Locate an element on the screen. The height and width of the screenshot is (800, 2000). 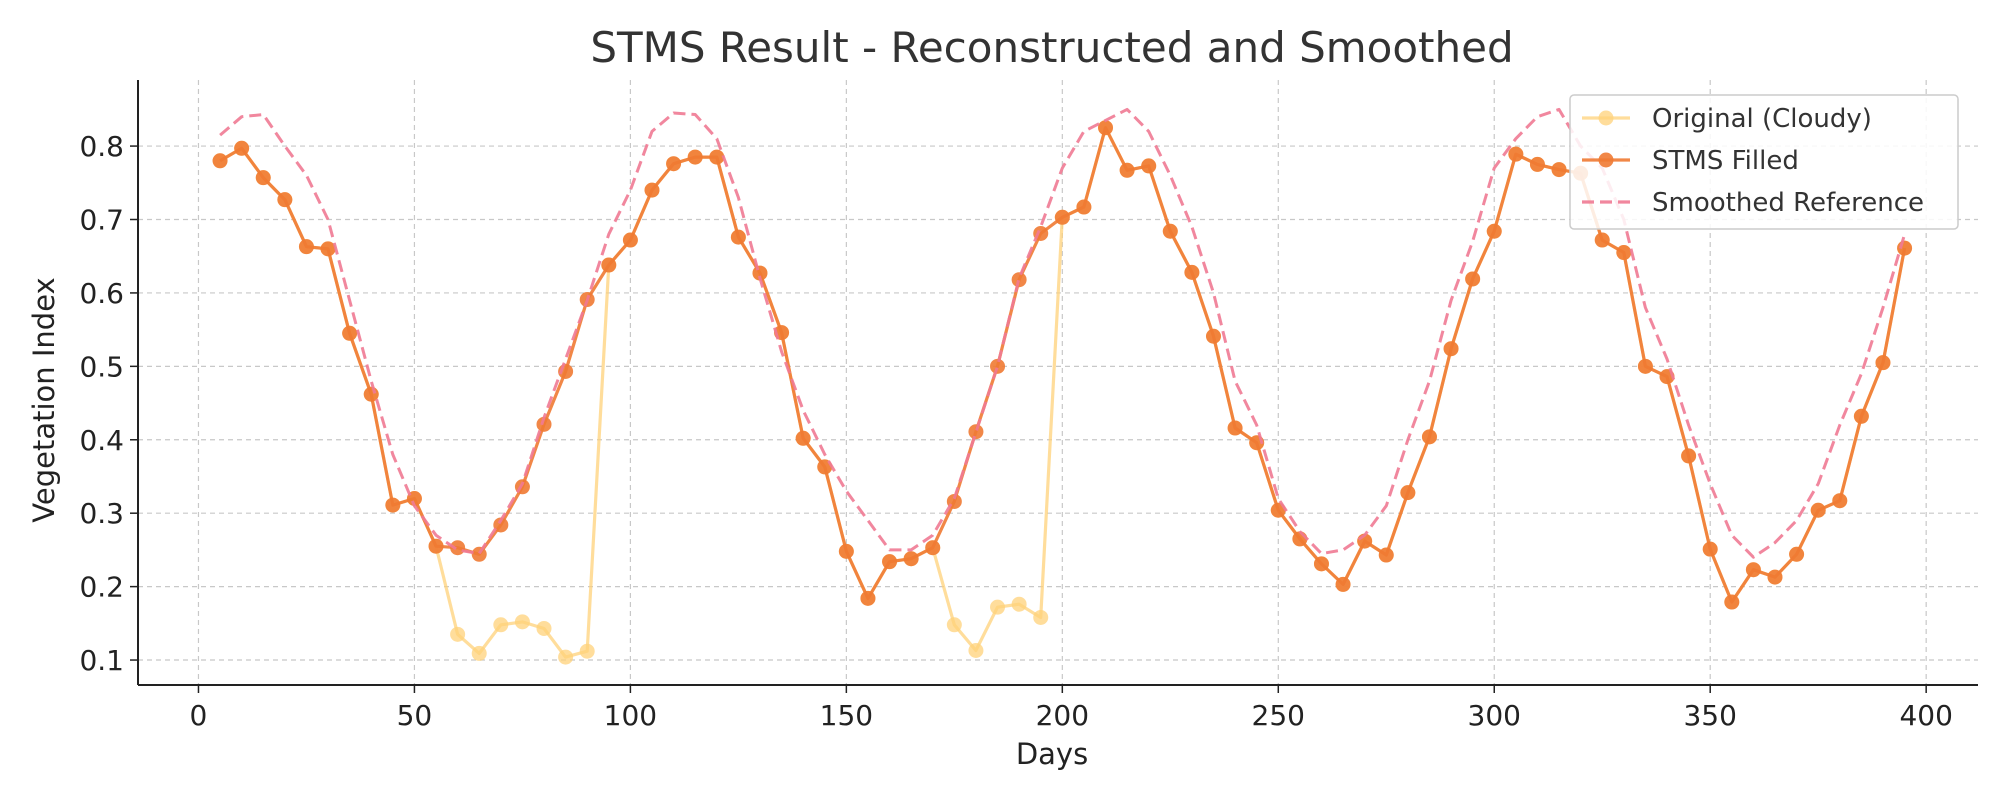
y-tick-label: 0.6 is located at coordinates (101, 293).